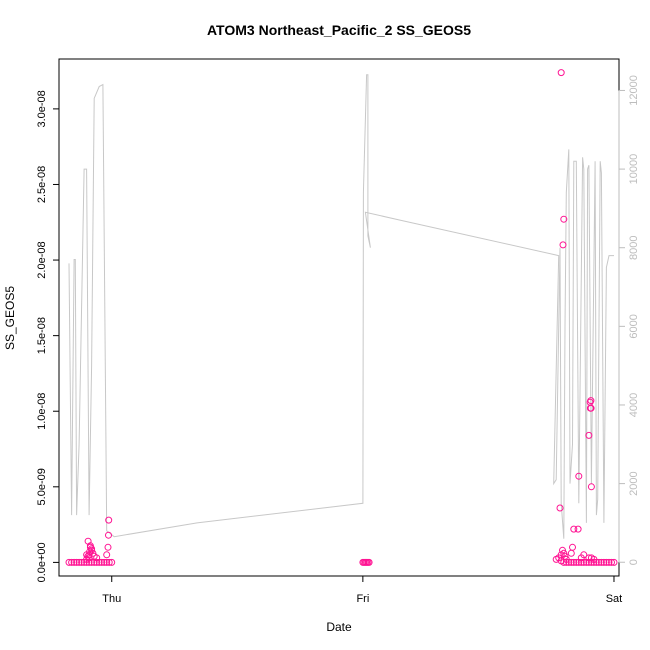  What do you see at coordinates (42, 108) in the screenshot?
I see `y-tick-label: 3.0e-08` at bounding box center [42, 108].